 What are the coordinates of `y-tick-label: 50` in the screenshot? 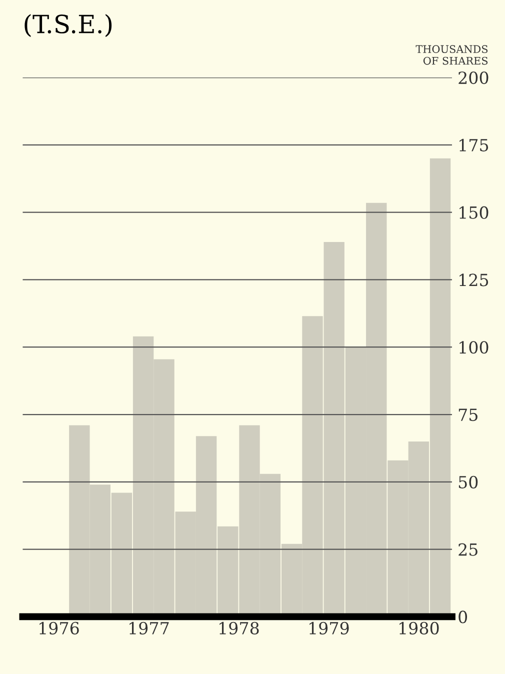 It's located at (468, 482).